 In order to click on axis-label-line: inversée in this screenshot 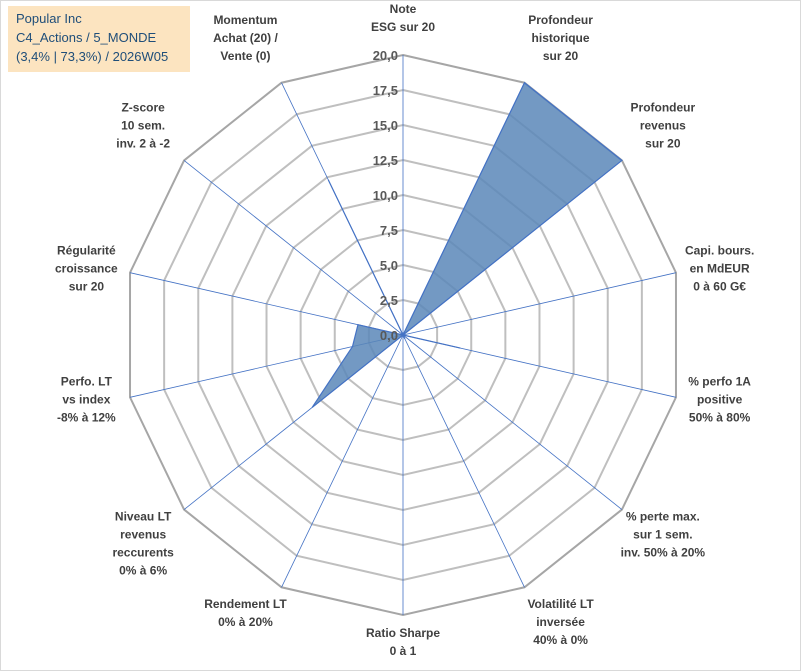, I will do `click(560, 622)`.